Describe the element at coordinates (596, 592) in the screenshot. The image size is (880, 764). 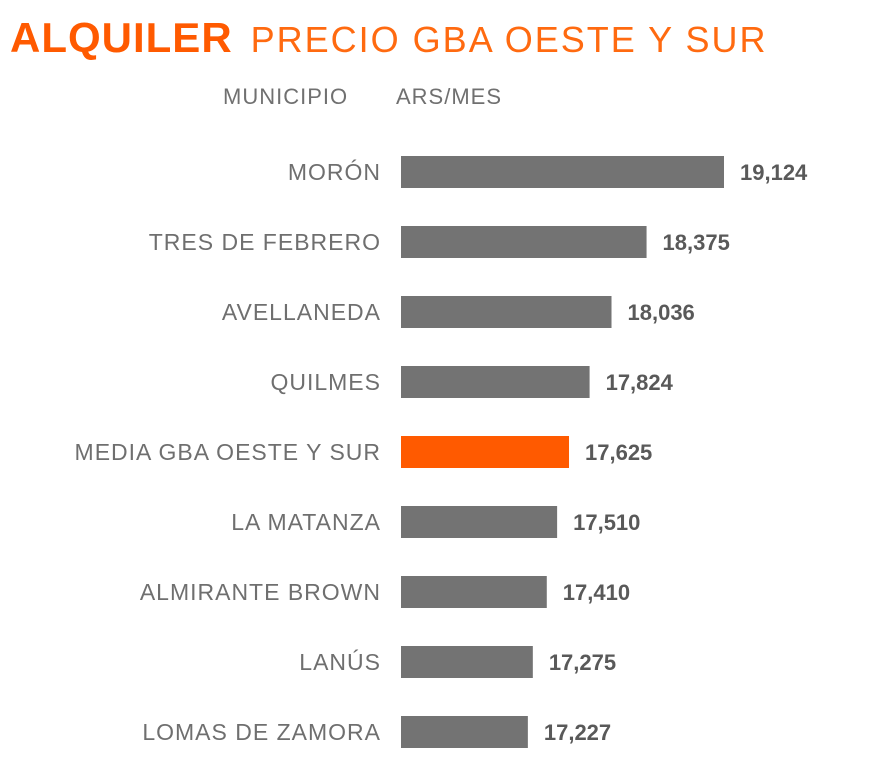
I see `value-label: 17,410` at that location.